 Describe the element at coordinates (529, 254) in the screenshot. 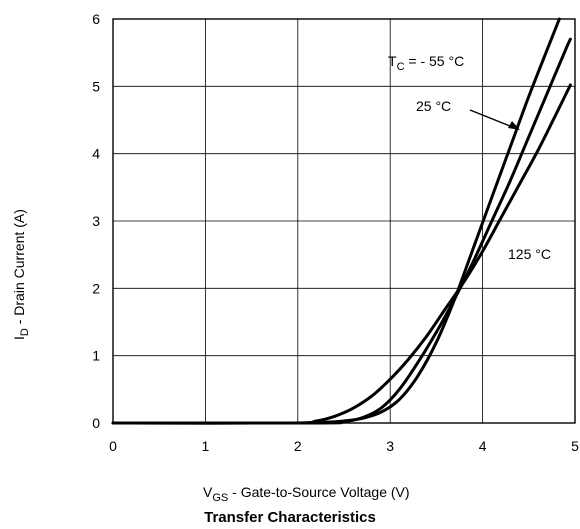

I see `annotation-125c: 125 °C` at that location.